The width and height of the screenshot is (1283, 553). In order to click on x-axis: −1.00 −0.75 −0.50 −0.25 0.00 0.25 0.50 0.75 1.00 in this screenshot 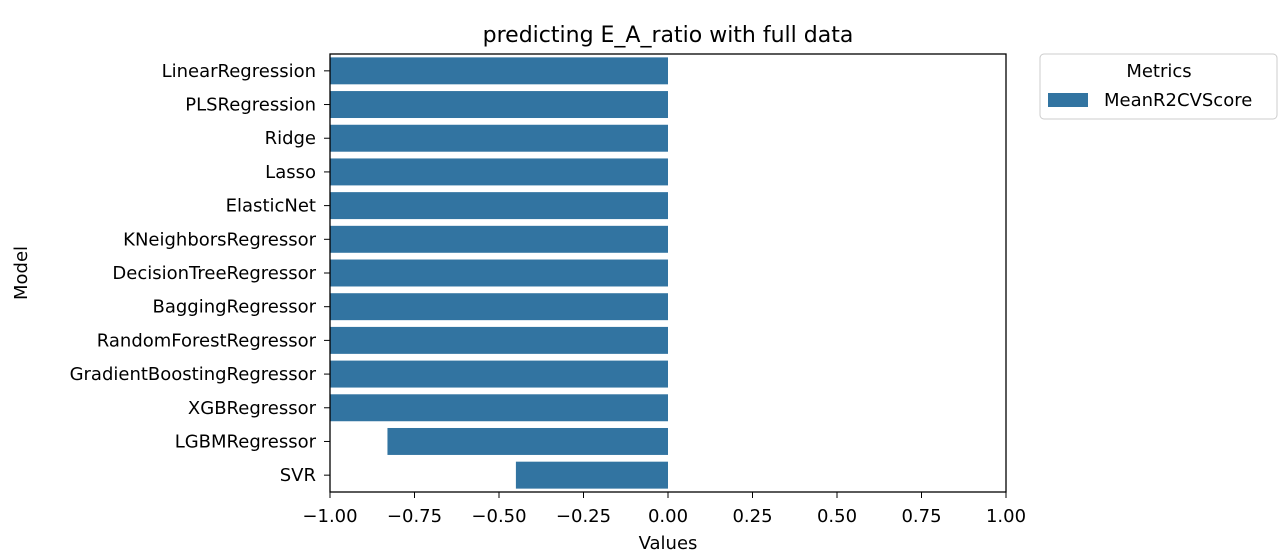, I will do `click(664, 509)`.